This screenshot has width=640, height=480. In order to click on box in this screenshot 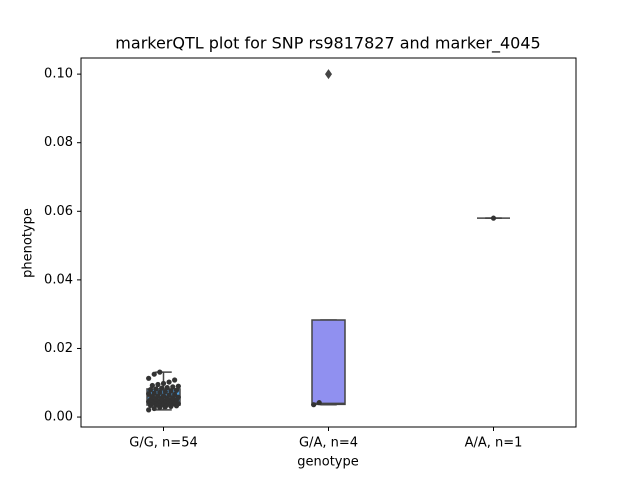, I will do `click(328, 362)`.